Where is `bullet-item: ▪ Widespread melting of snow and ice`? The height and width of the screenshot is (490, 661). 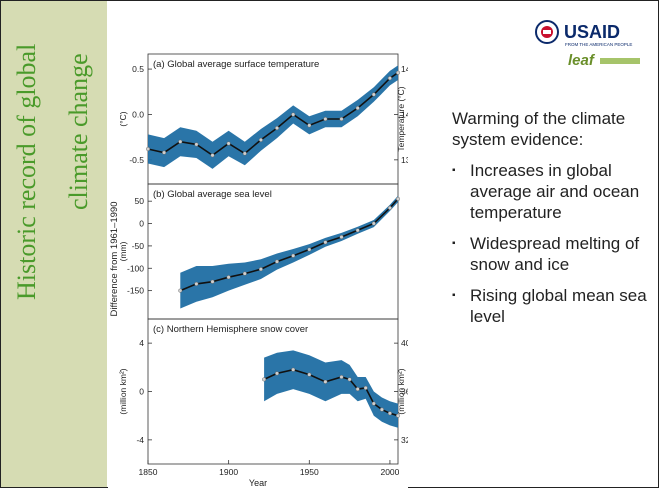 bullet-item: ▪ Widespread melting of snow and ice is located at coordinates (546, 254).